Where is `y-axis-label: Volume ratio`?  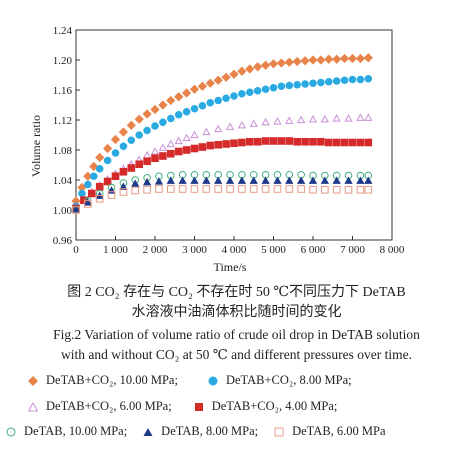 y-axis-label: Volume ratio is located at coordinates (36, 146).